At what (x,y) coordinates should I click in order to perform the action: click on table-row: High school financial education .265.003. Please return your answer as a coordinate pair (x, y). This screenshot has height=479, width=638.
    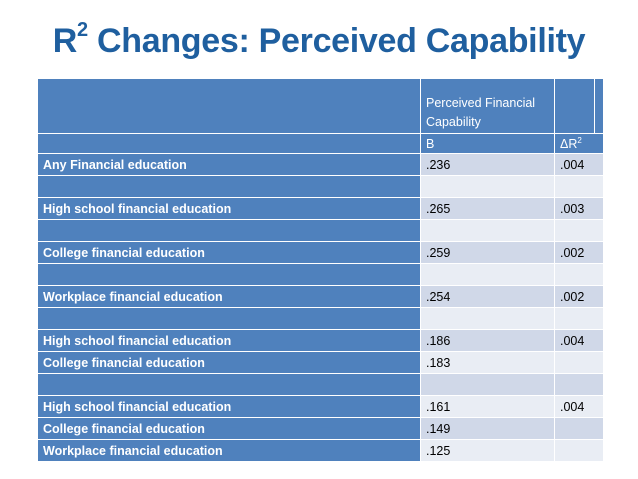
    Looking at the image, I should click on (320, 208).